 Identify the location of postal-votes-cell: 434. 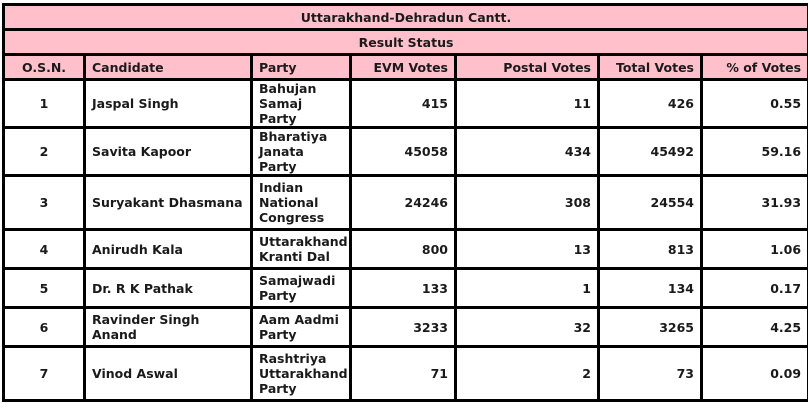
(527, 151).